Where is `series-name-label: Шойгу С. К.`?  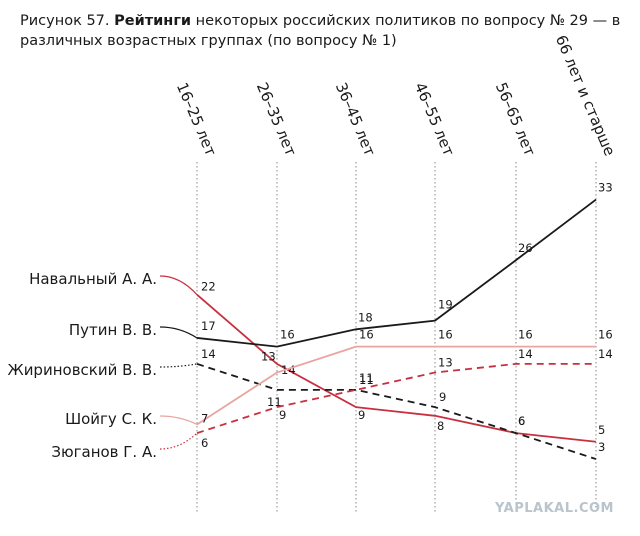
series-name-label: Шойгу С. К. is located at coordinates (111, 419).